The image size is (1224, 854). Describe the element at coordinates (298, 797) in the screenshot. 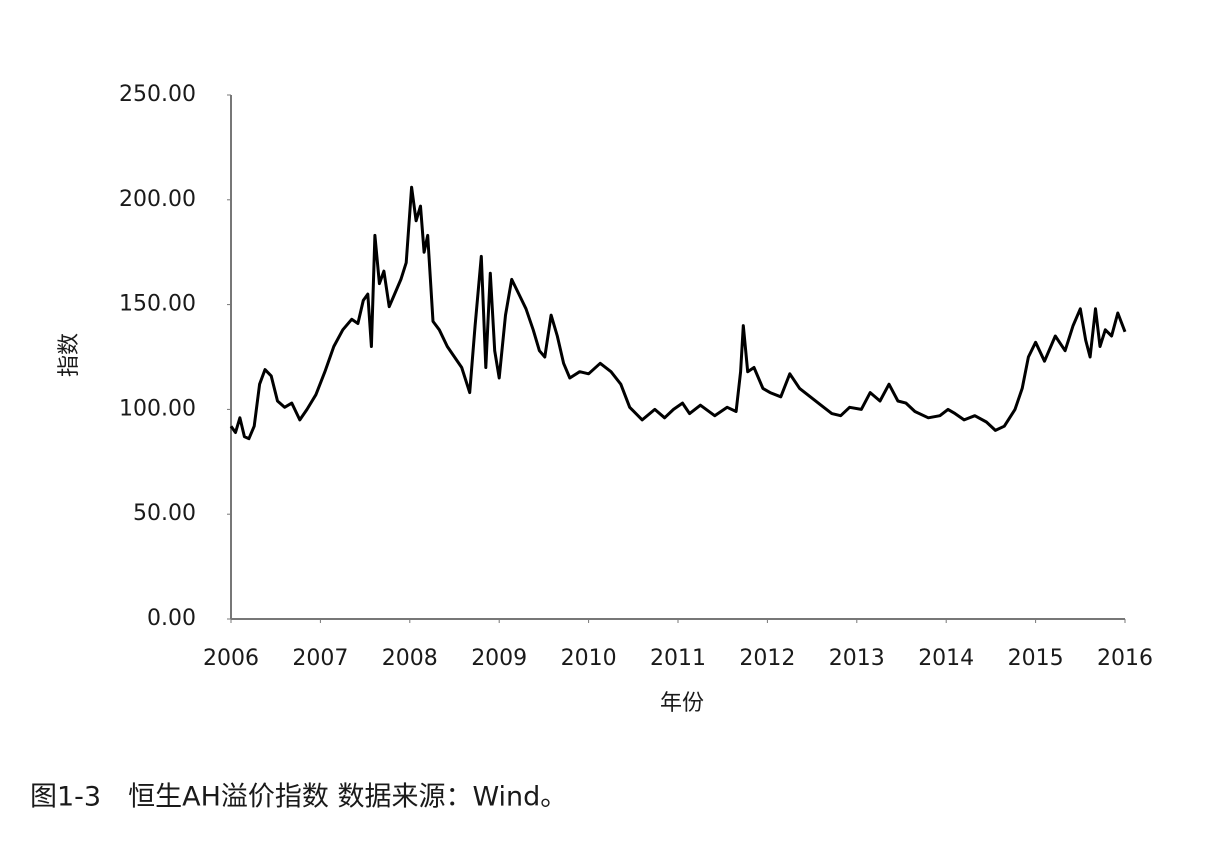

I see `caption: 图1-3 恒生AH溢价指数 数据来源：Wind。` at that location.